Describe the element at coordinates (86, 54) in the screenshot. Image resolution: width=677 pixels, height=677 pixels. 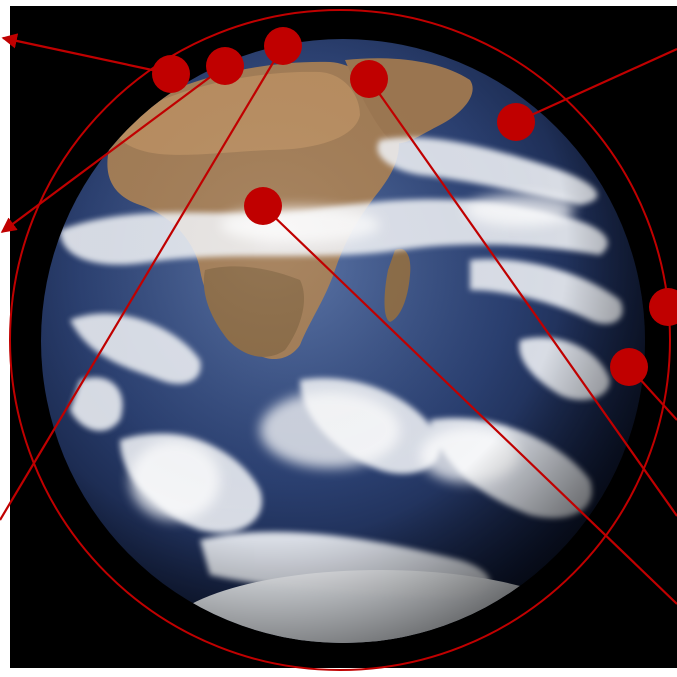
I see `leader-line-m1` at that location.